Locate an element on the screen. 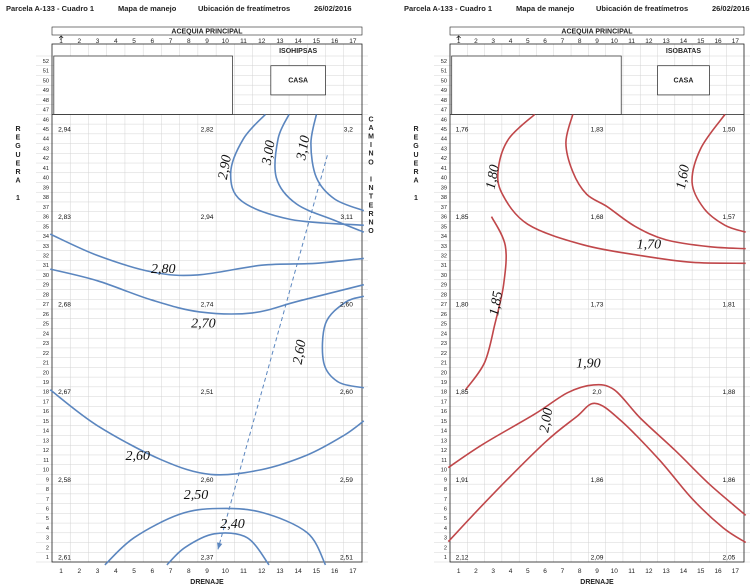 This screenshot has height=588, width=753. row-number: 2 is located at coordinates (47, 548).